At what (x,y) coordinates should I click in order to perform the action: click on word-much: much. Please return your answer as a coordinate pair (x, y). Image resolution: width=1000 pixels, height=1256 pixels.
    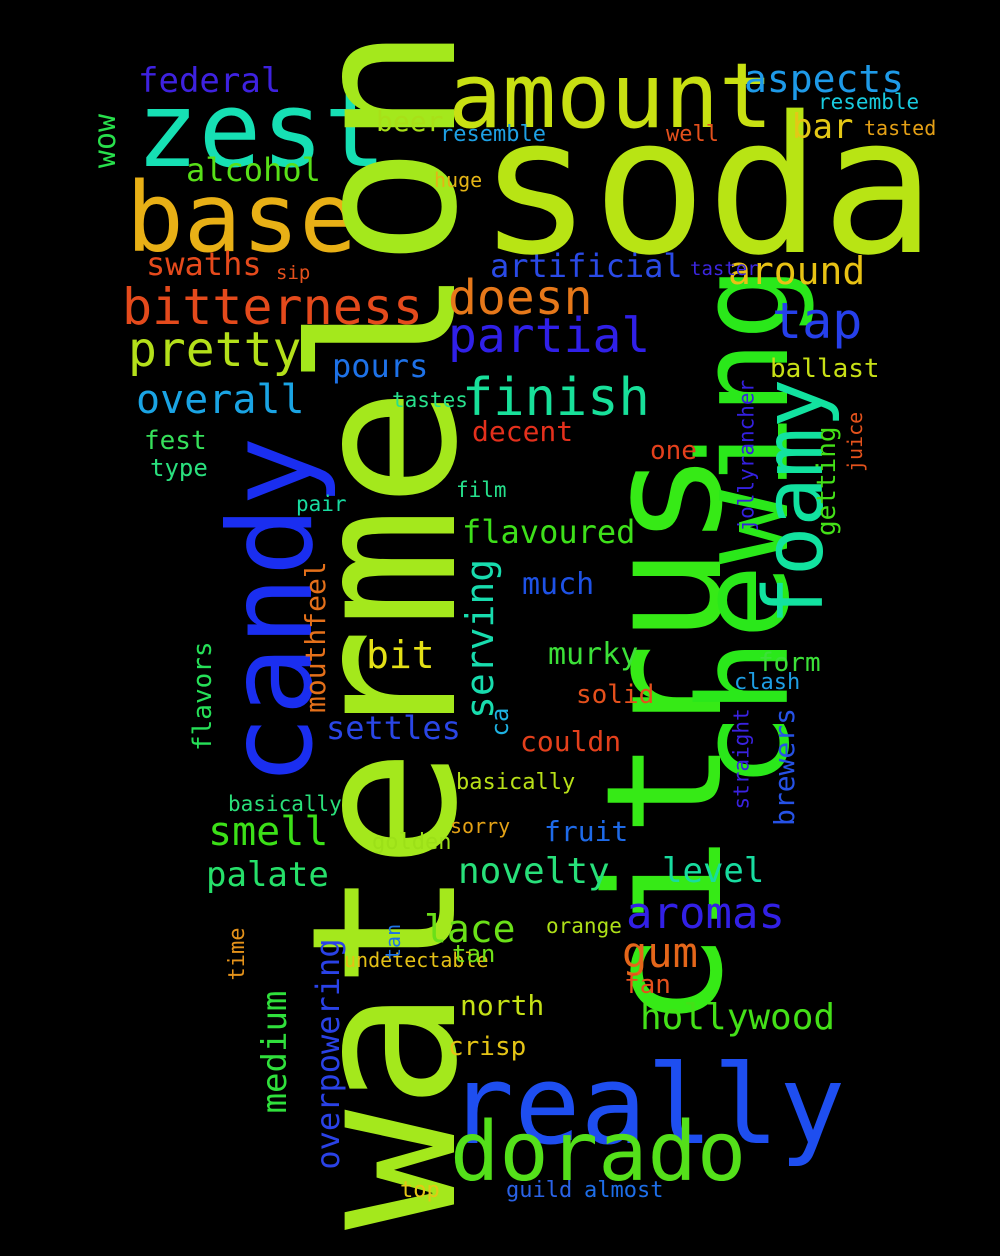
    Looking at the image, I should click on (558, 584).